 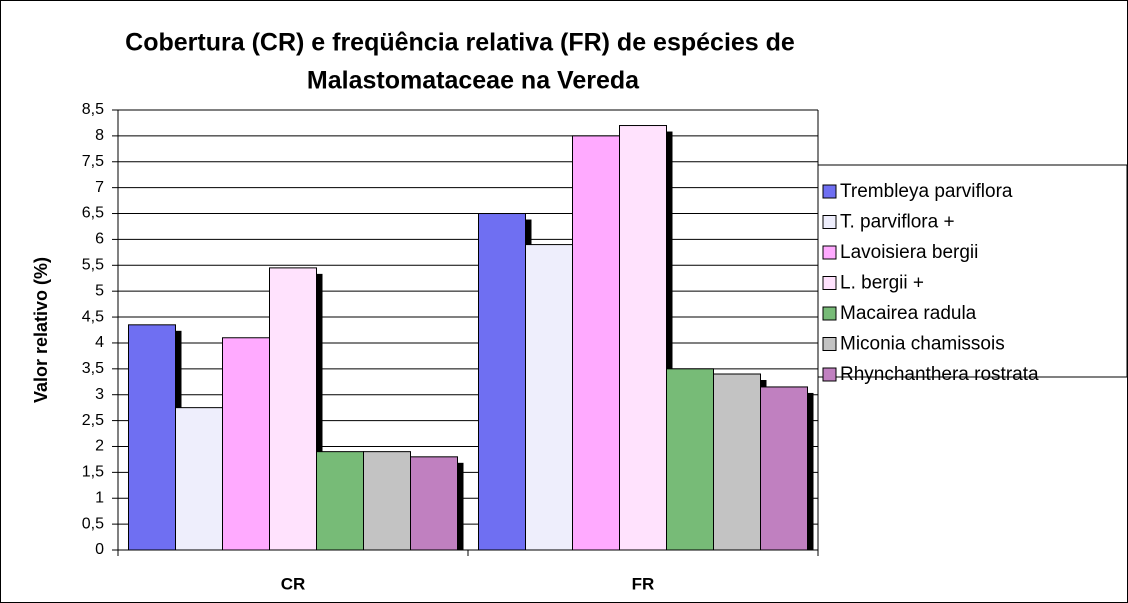 What do you see at coordinates (41, 330) in the screenshot?
I see `y-axis-label: Valor relativo (%)` at bounding box center [41, 330].